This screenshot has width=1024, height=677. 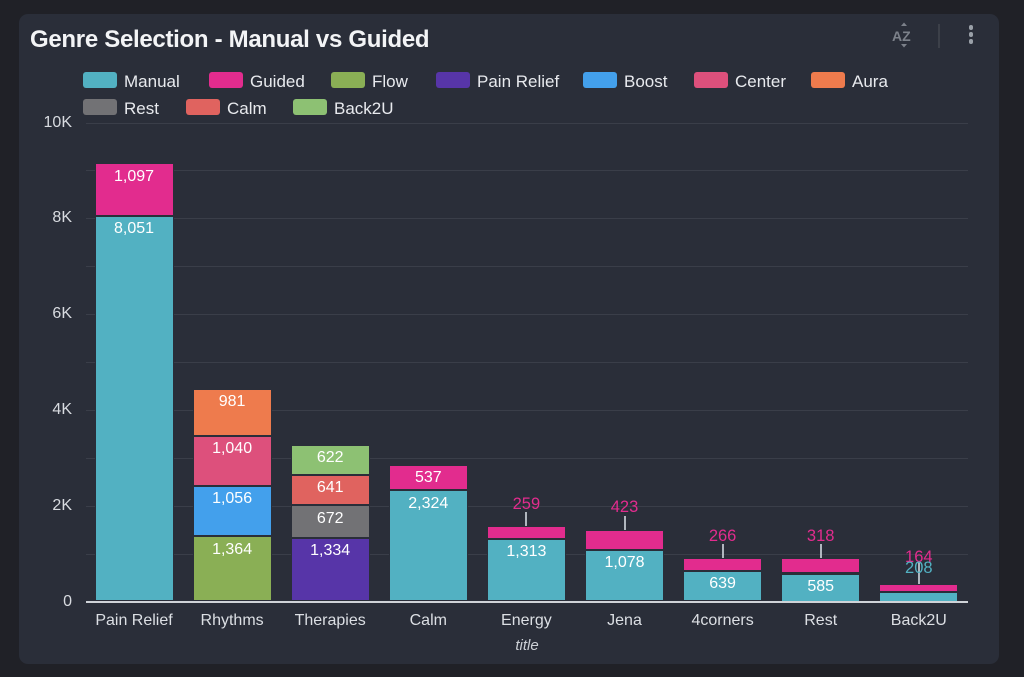 What do you see at coordinates (901, 36) in the screenshot?
I see `svg-text: AZ` at bounding box center [901, 36].